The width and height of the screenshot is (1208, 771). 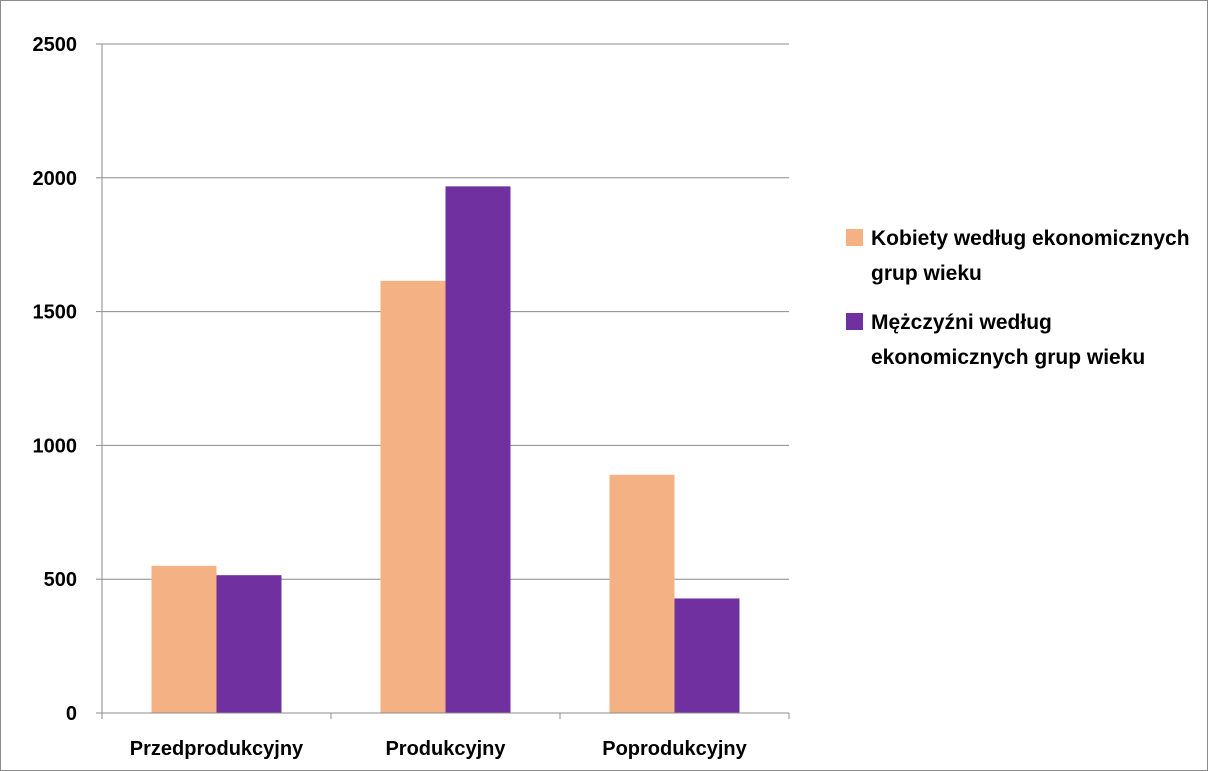 I want to click on y-tick-label-1000: 1000, so click(x=55, y=446).